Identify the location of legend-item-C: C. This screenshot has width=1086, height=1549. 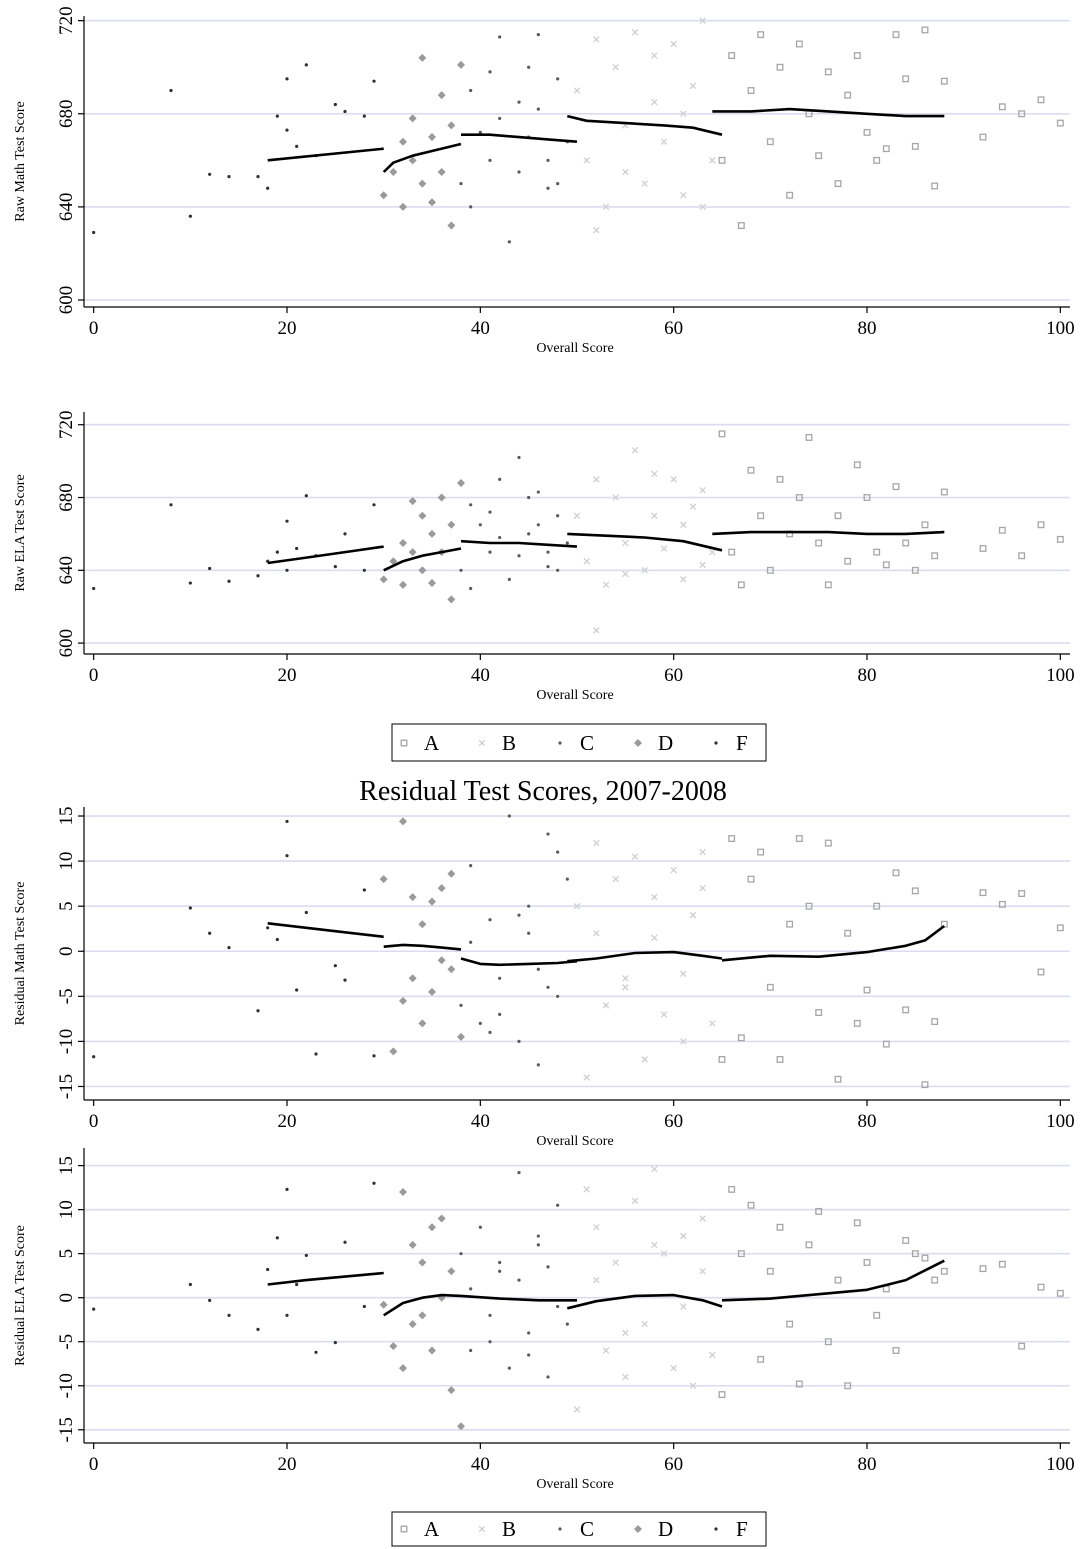
(576, 743).